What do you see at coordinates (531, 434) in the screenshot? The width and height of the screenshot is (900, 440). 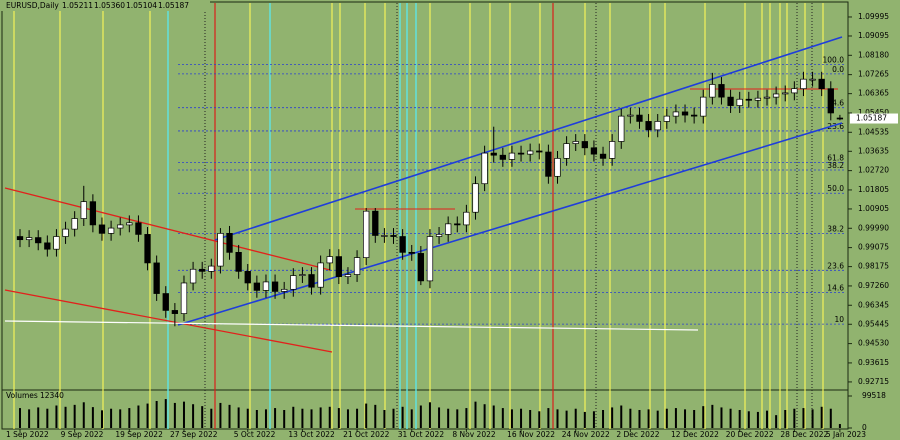 I see `x-tick-label: 16 Nov 2022` at bounding box center [531, 434].